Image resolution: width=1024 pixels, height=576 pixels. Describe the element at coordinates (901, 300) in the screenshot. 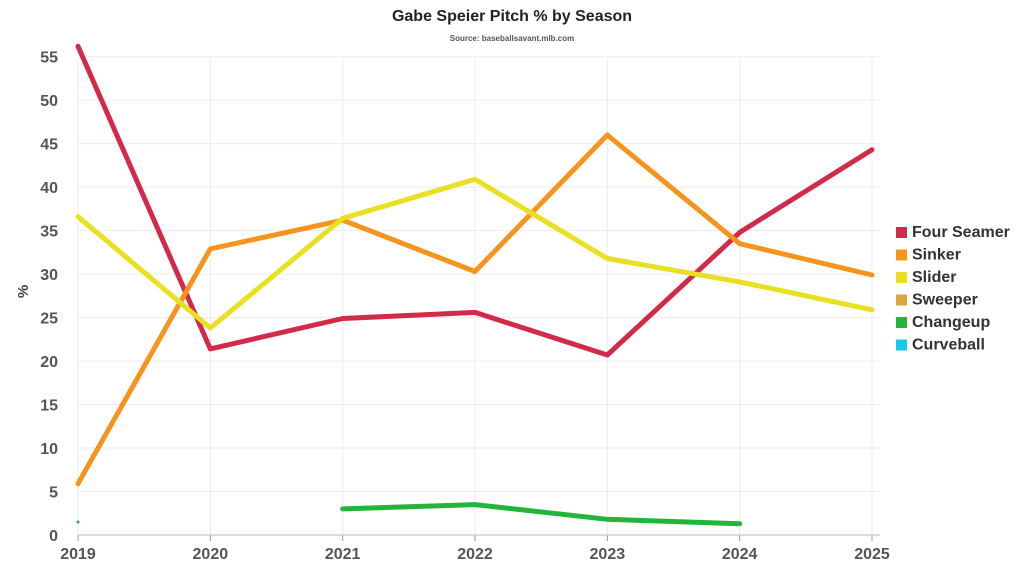

I see `legend-swatch-sweeper` at that location.